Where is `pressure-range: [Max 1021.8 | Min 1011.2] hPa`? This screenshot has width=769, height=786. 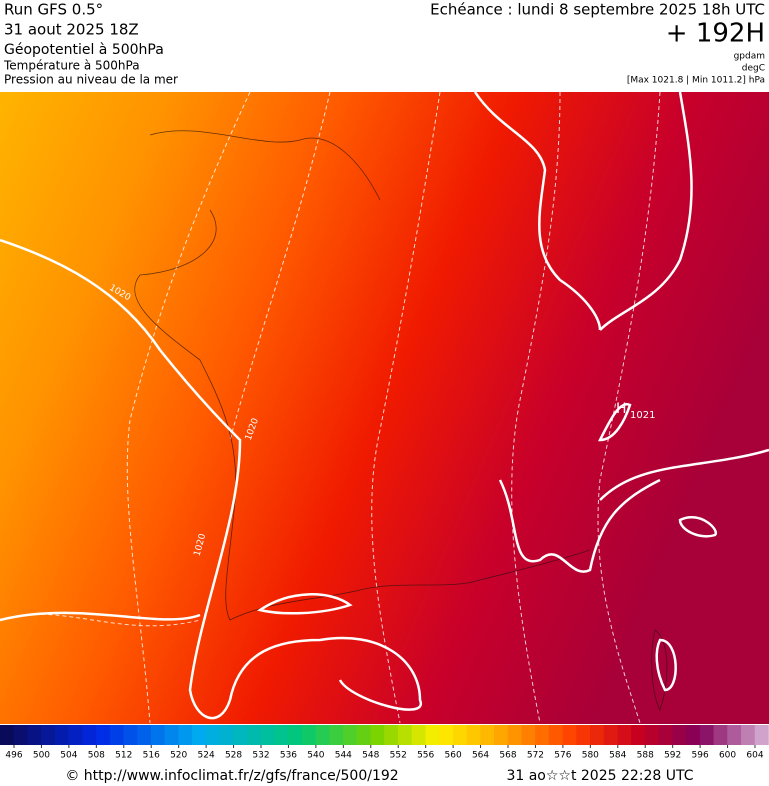
pressure-range: [Max 1021.8 | Min 1011.2] hPa is located at coordinates (696, 81).